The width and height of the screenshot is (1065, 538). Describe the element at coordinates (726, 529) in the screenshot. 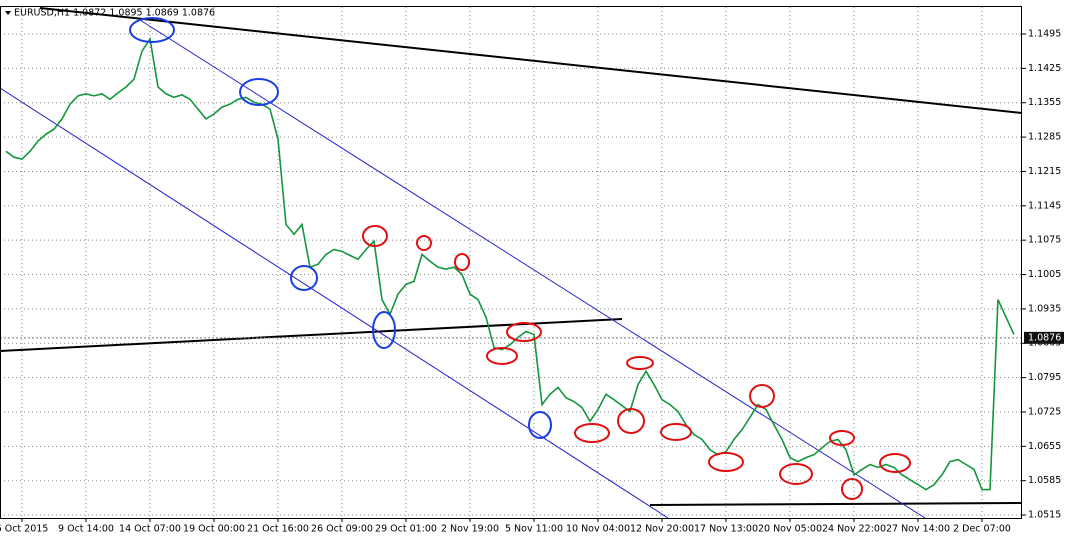

I see `x-tick-label: 17 Nov 13:00` at that location.